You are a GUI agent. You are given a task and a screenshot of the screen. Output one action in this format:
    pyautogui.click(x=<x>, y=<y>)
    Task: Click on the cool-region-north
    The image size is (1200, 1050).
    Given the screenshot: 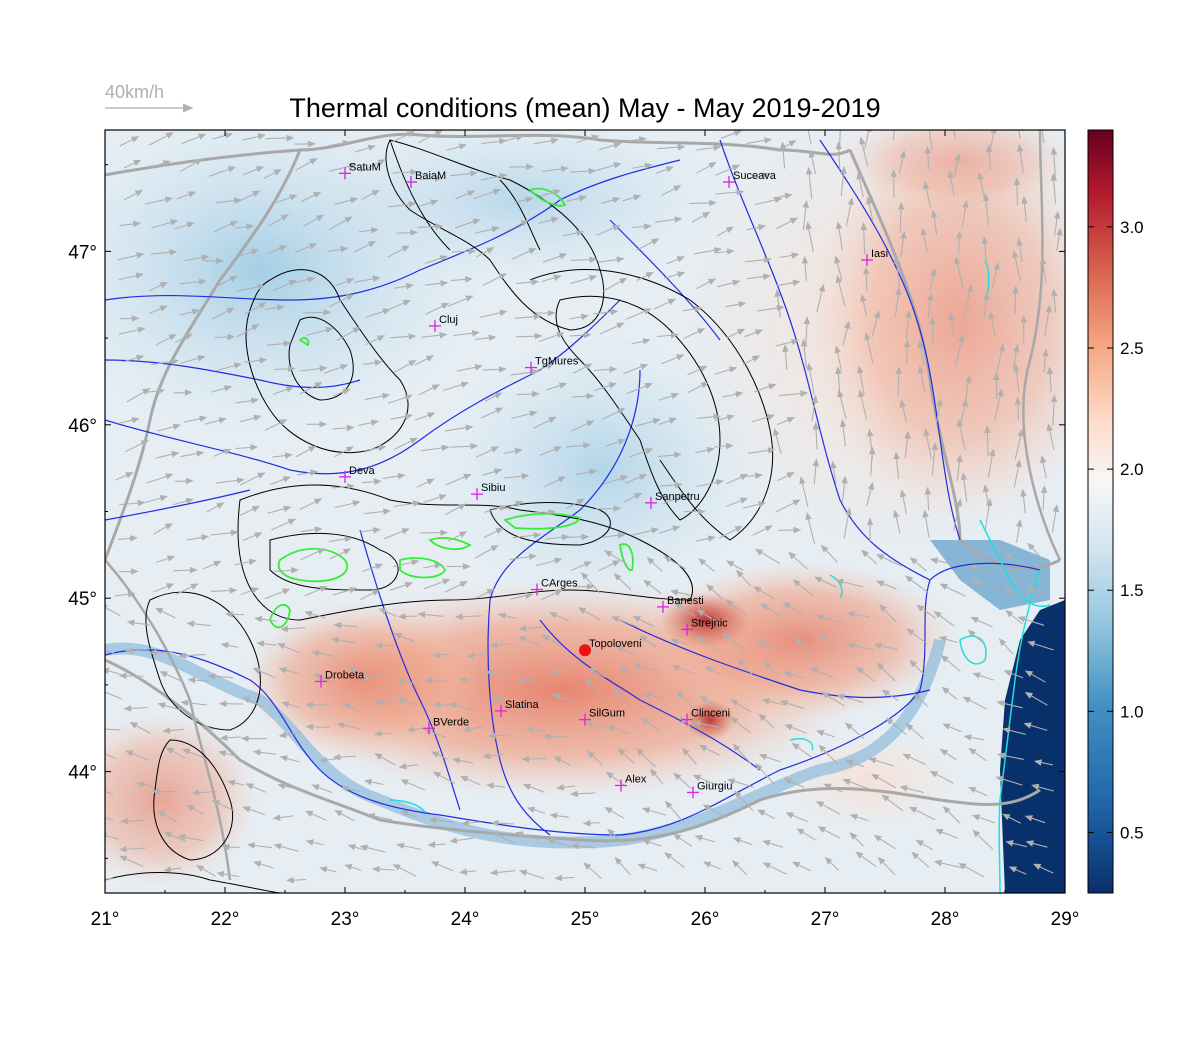 What is the action you would take?
    pyautogui.click(x=520, y=210)
    